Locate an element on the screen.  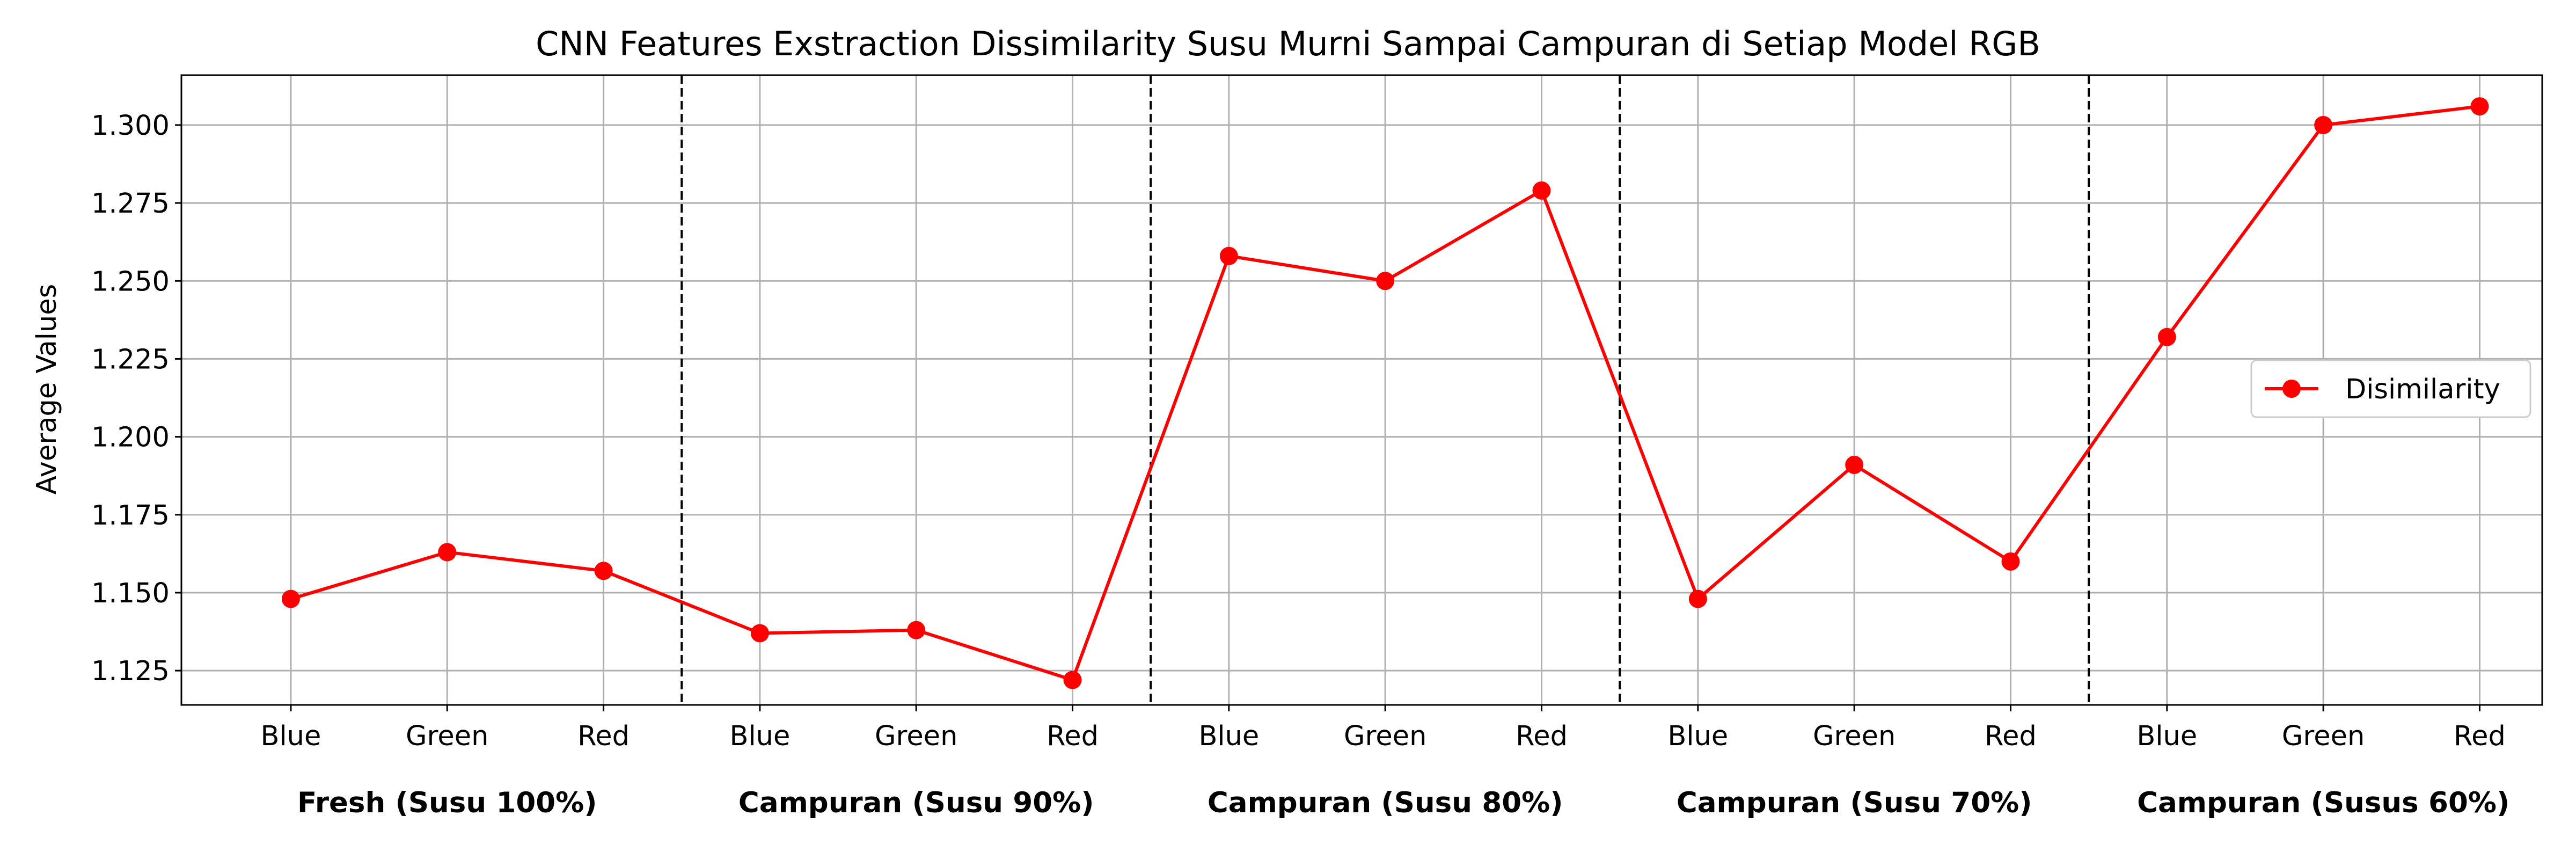
legend-box is located at coordinates (2390, 388).